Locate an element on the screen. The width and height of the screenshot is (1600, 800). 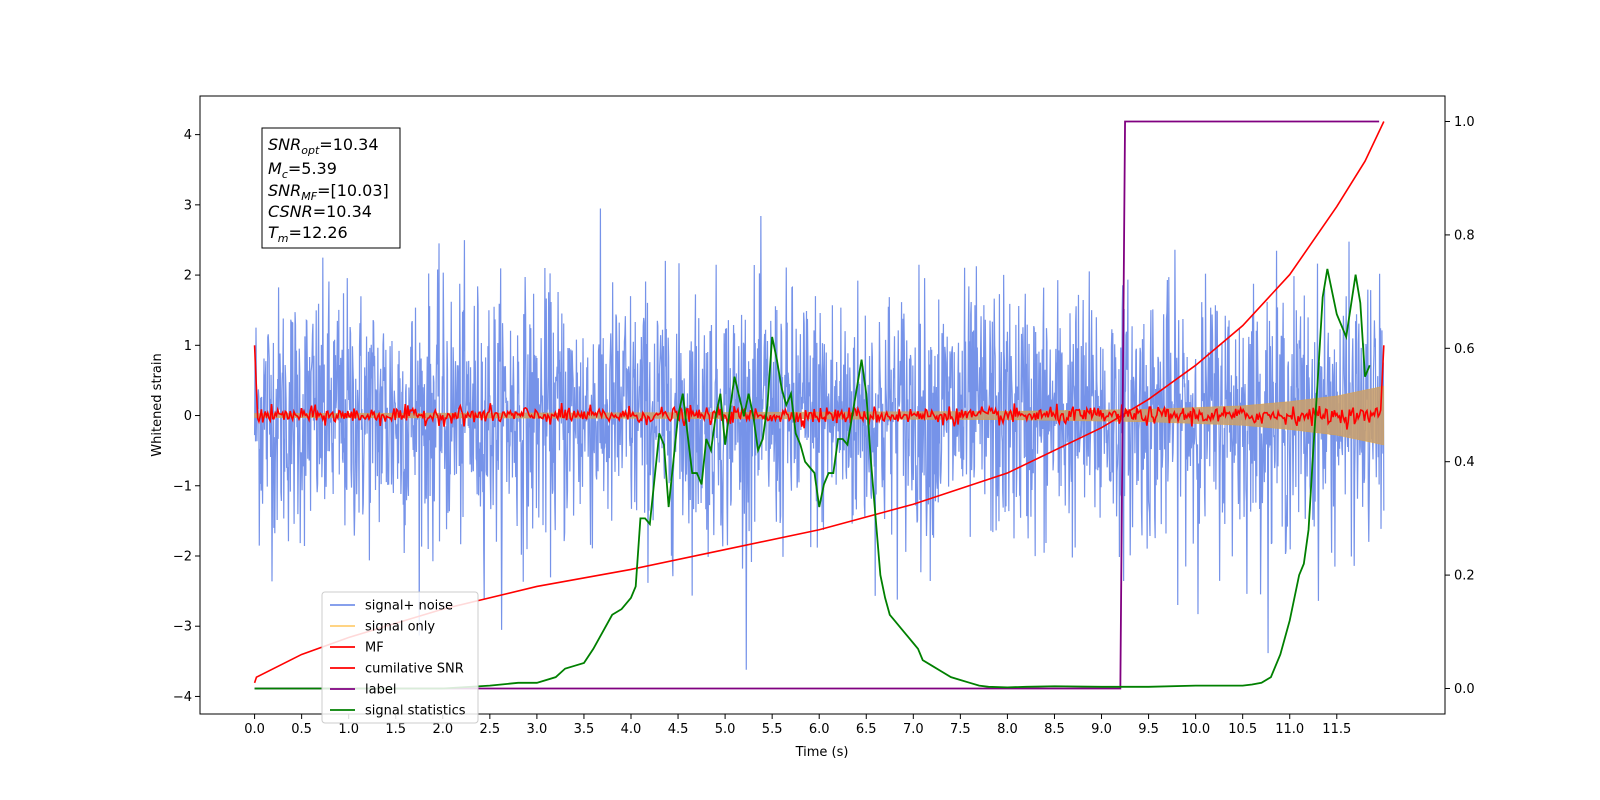
x-tick-label: 4.5 is located at coordinates (678, 729).